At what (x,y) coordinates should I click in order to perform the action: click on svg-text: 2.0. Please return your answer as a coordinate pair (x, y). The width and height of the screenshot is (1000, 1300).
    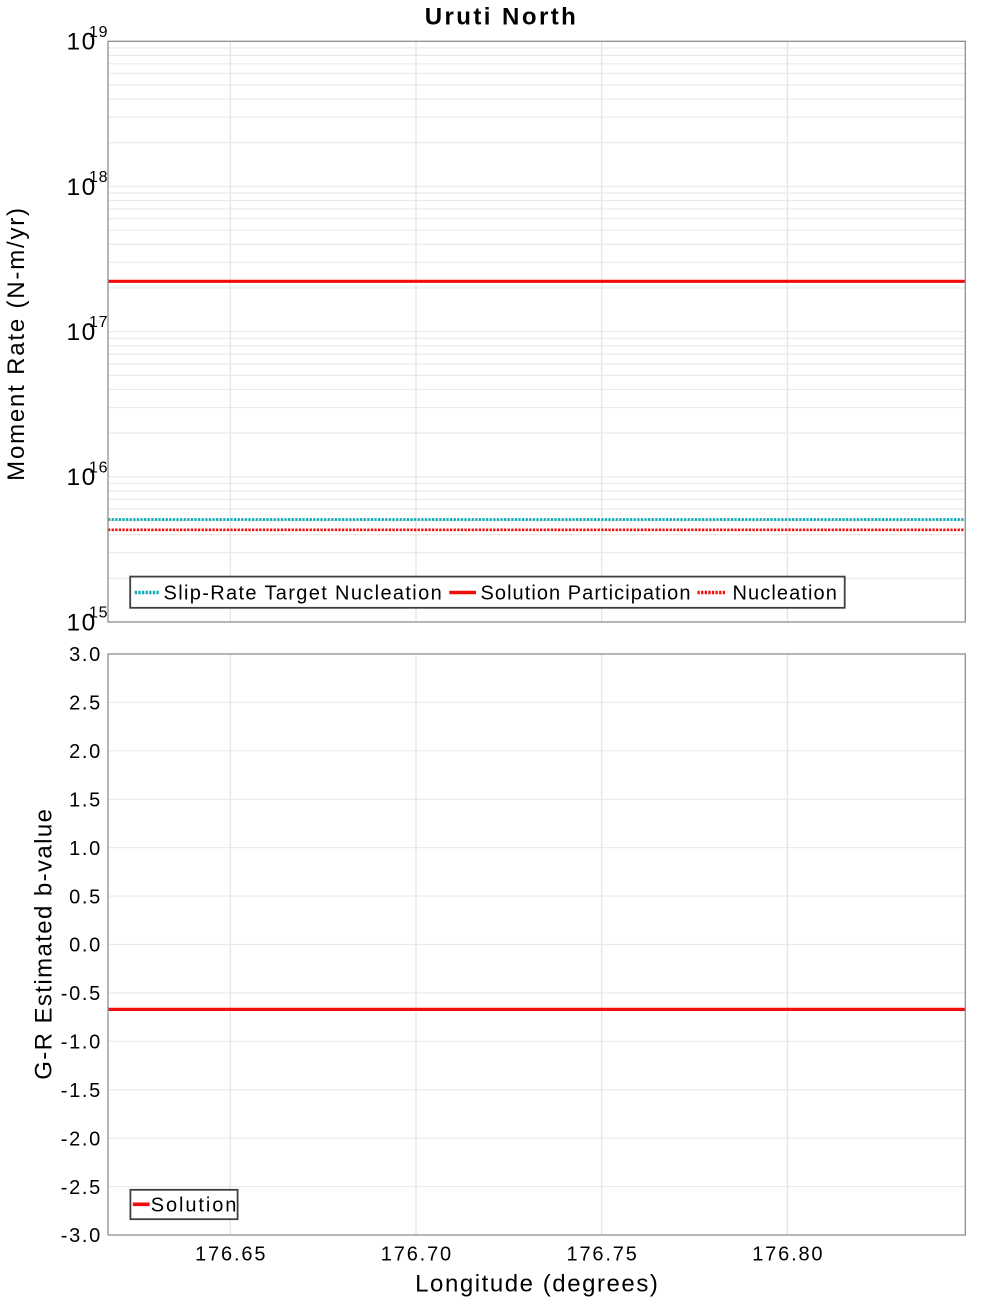
    Looking at the image, I should click on (85, 752).